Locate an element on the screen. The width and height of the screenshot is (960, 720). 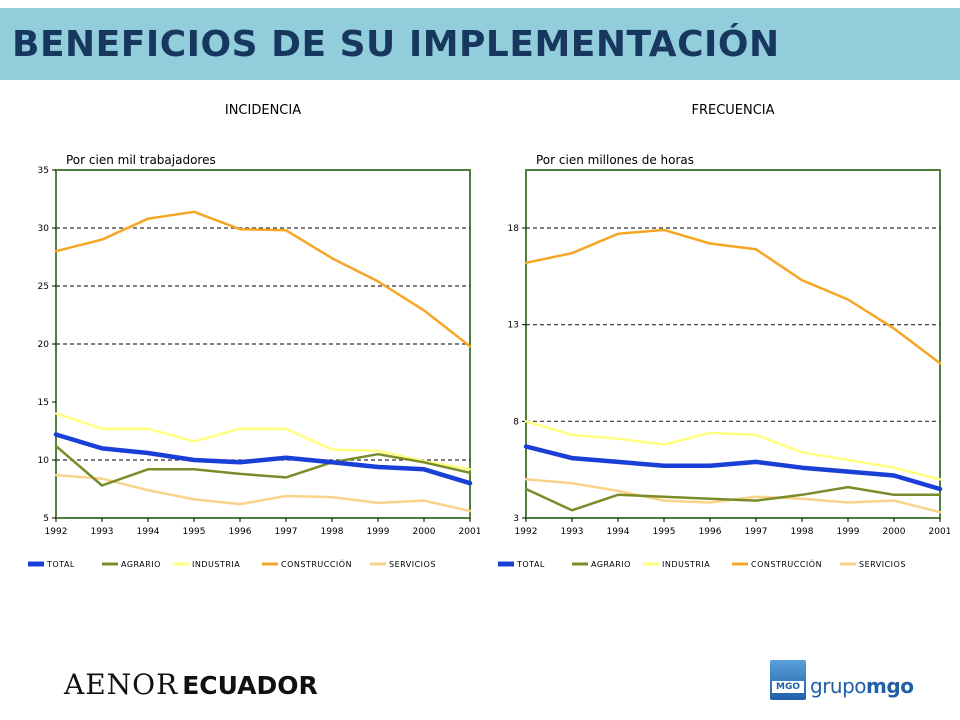
y-tick-label: 30 is located at coordinates (44, 229).